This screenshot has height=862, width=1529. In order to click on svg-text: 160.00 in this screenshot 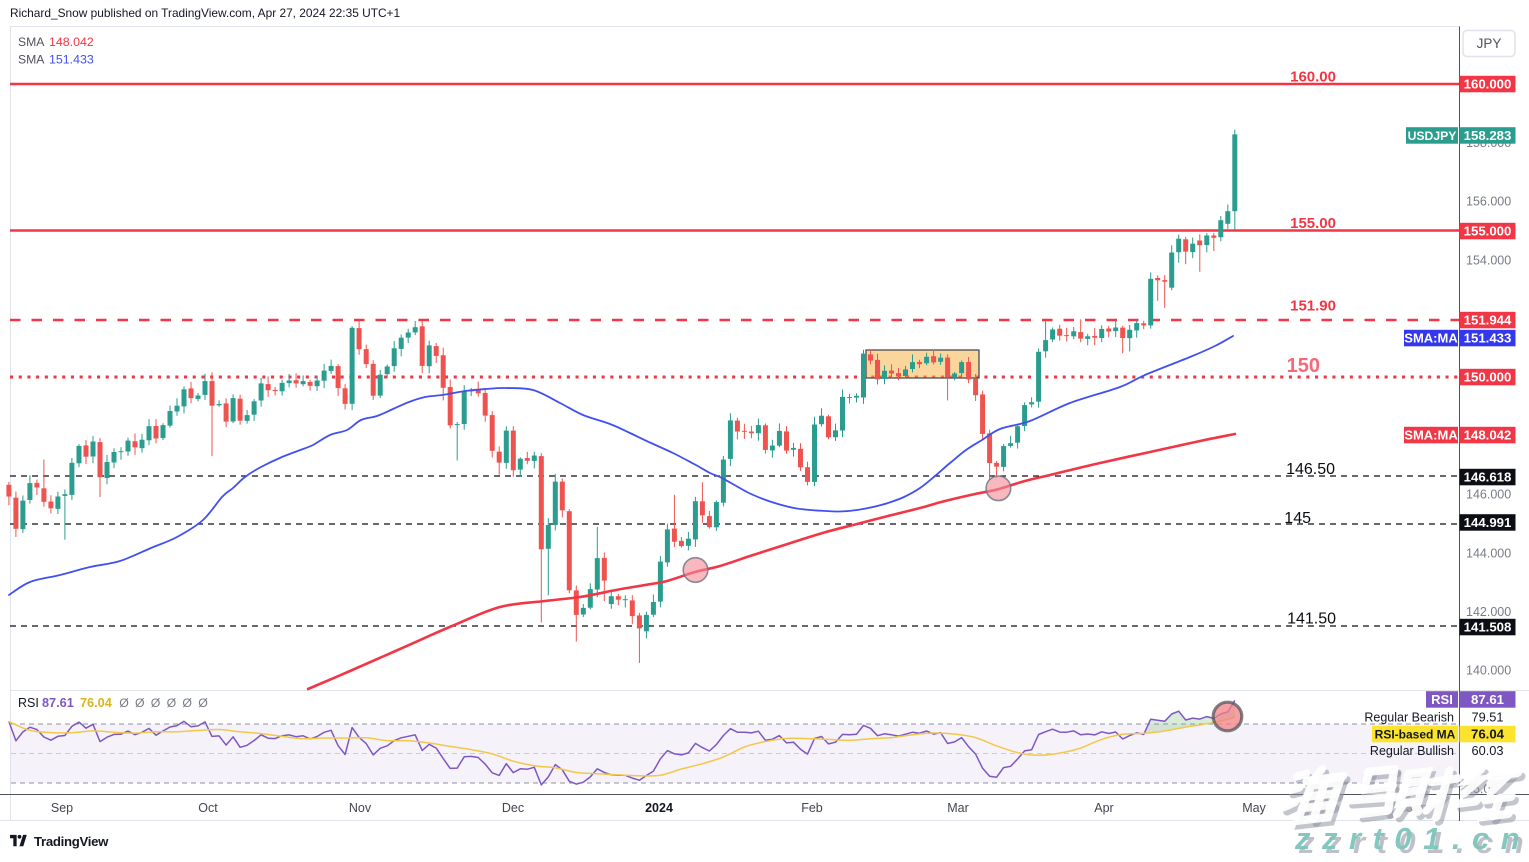, I will do `click(1313, 77)`.